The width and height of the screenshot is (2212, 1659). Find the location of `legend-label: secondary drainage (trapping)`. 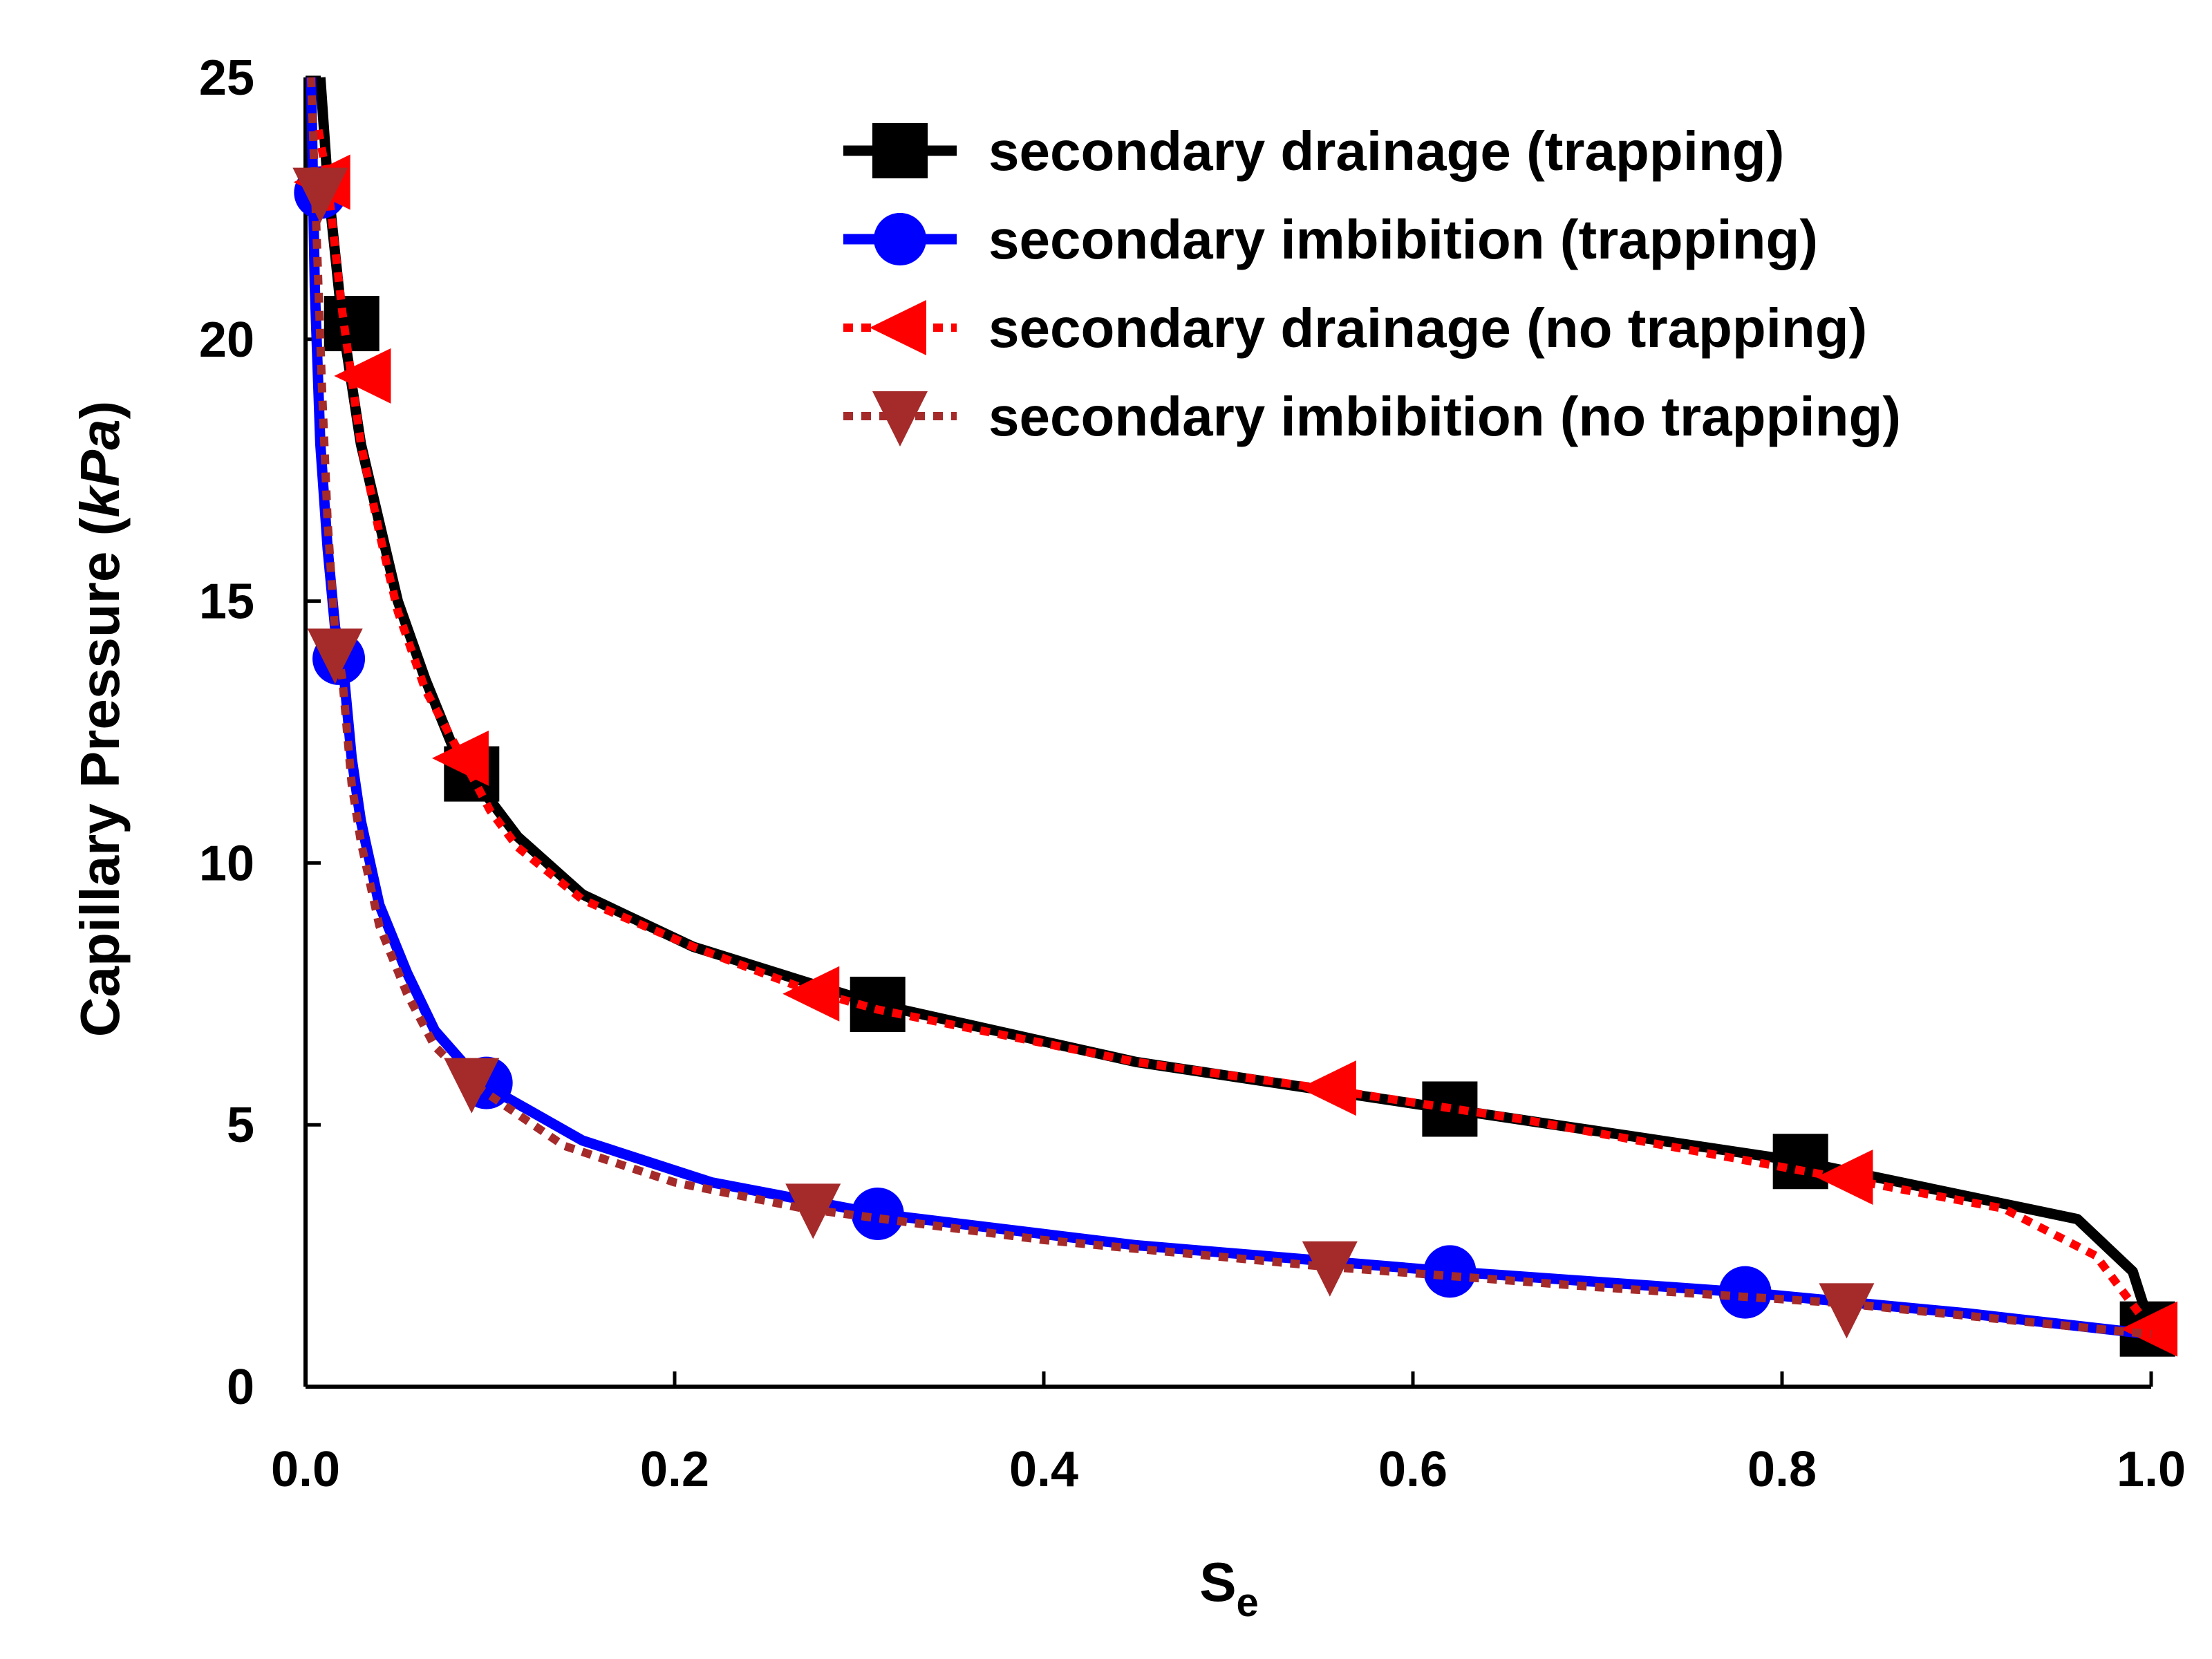

legend-label: secondary drainage (trapping) is located at coordinates (1386, 151).